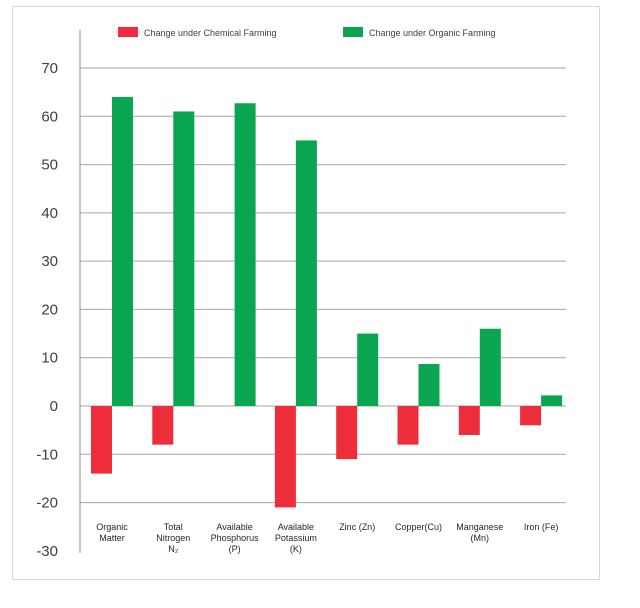 The width and height of the screenshot is (640, 608). I want to click on y-tick-label: -30, so click(47, 551).